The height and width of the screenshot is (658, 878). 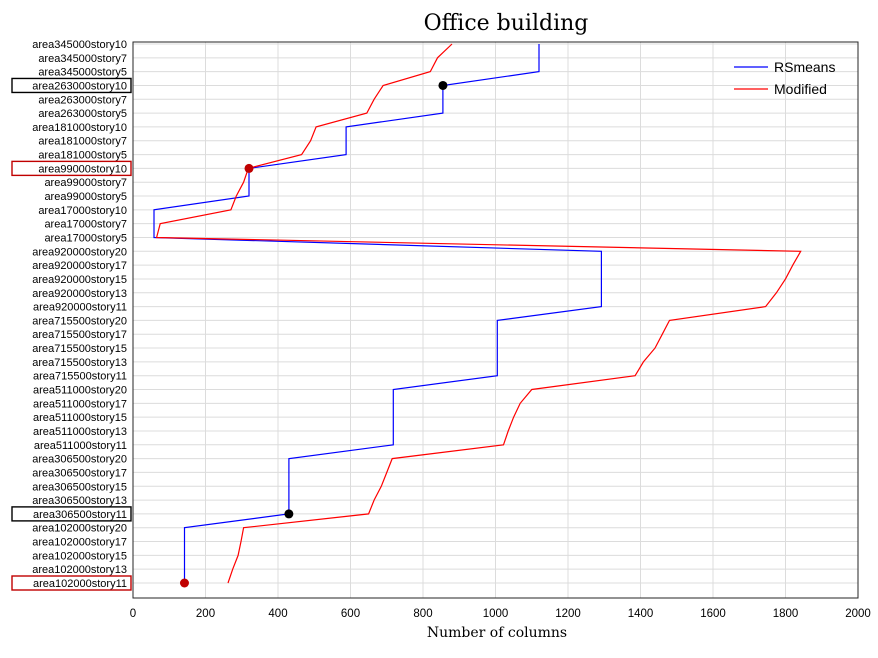 I want to click on y-tick-label: area715500story11, so click(x=80, y=377).